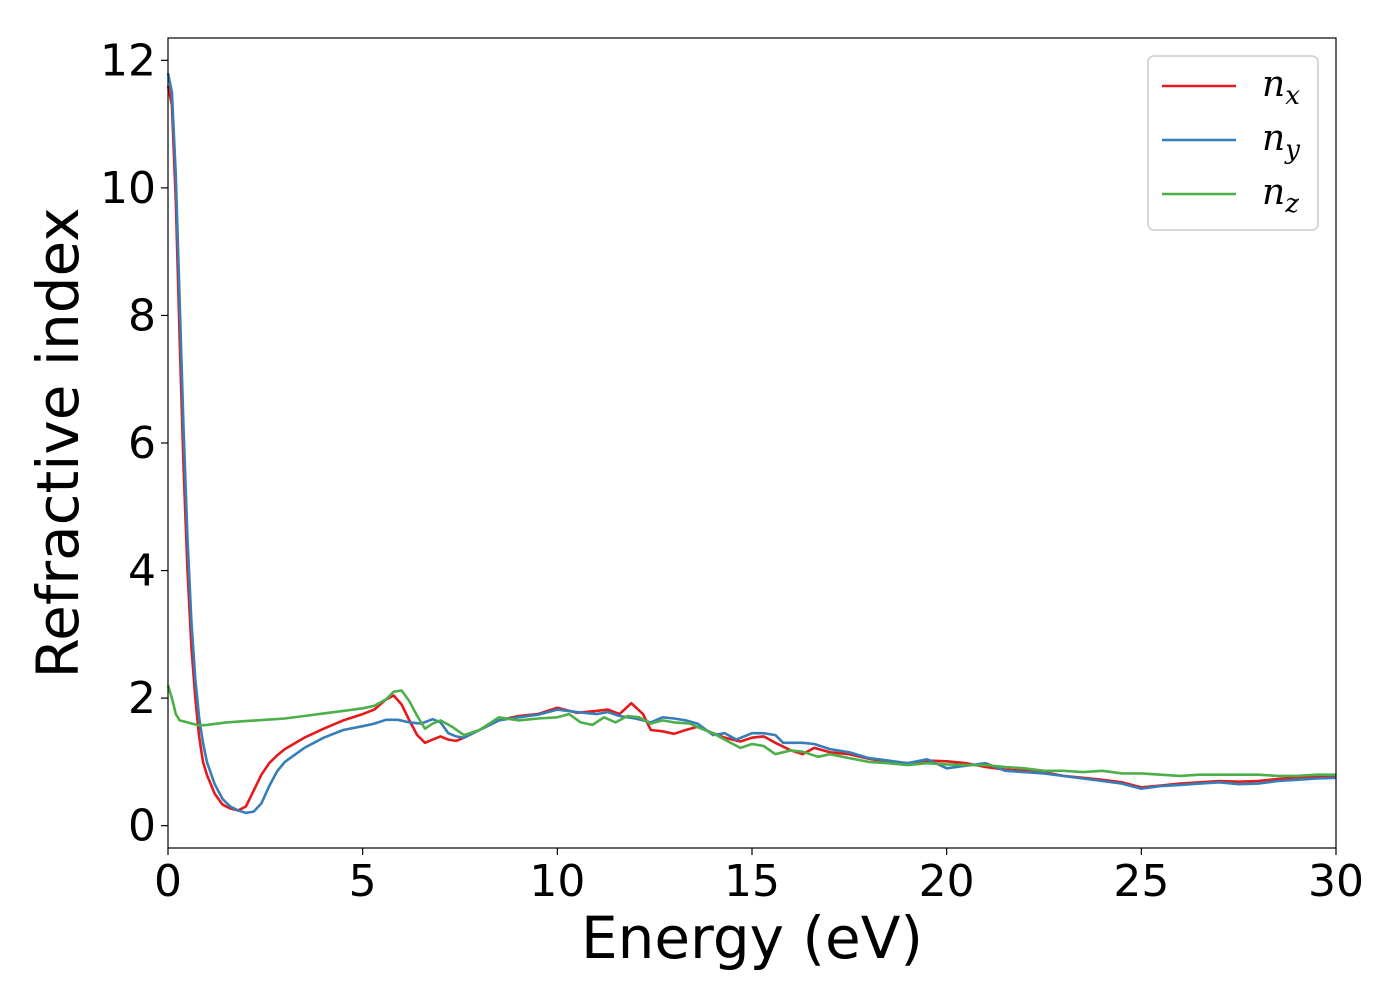 The image size is (1400, 1000). I want to click on y-tick-label: 2, so click(142, 698).